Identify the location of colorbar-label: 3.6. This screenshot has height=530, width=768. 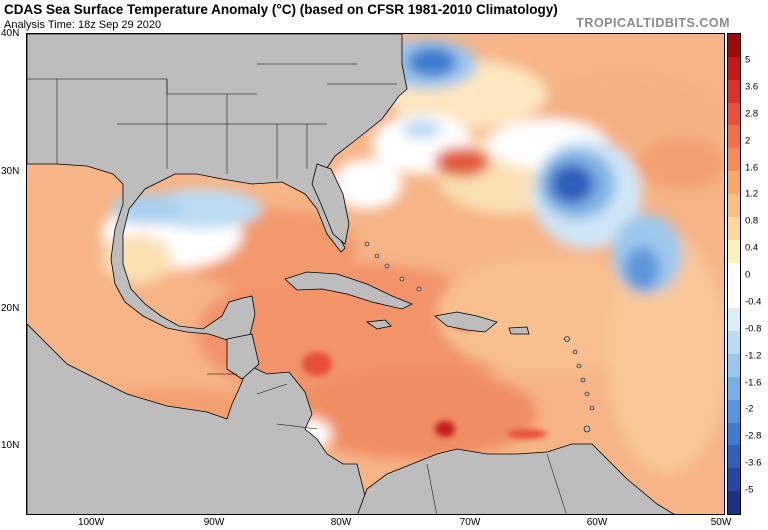
(752, 87).